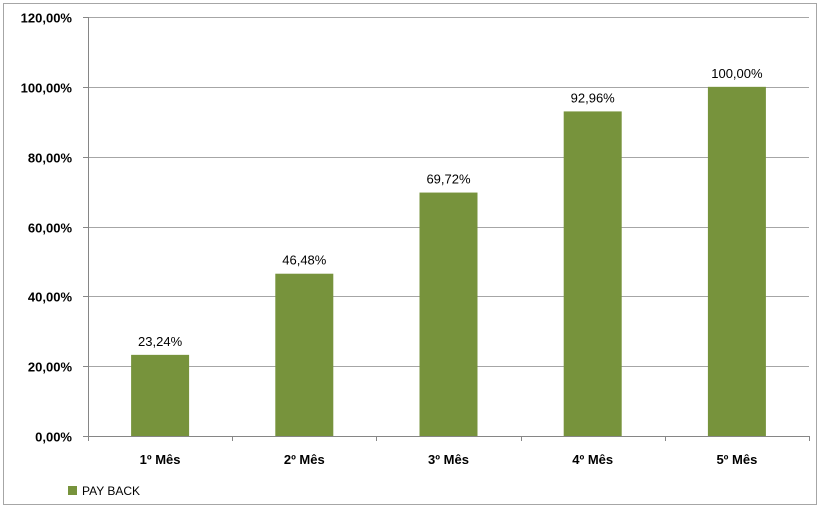 This screenshot has height=510, width=822. I want to click on data-label: 23,24%, so click(160, 341).